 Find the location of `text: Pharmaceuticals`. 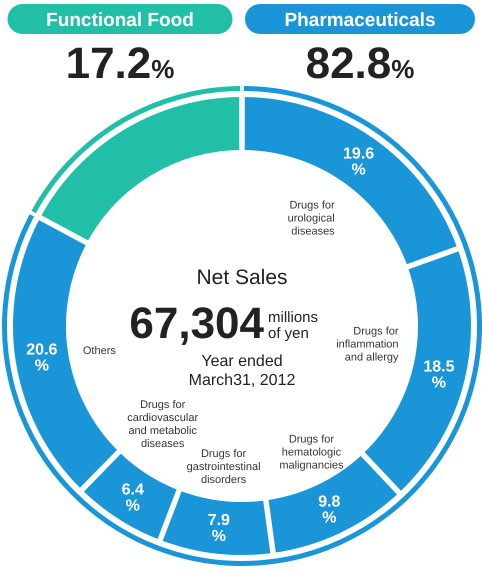

text: Pharmaceuticals is located at coordinates (360, 20).